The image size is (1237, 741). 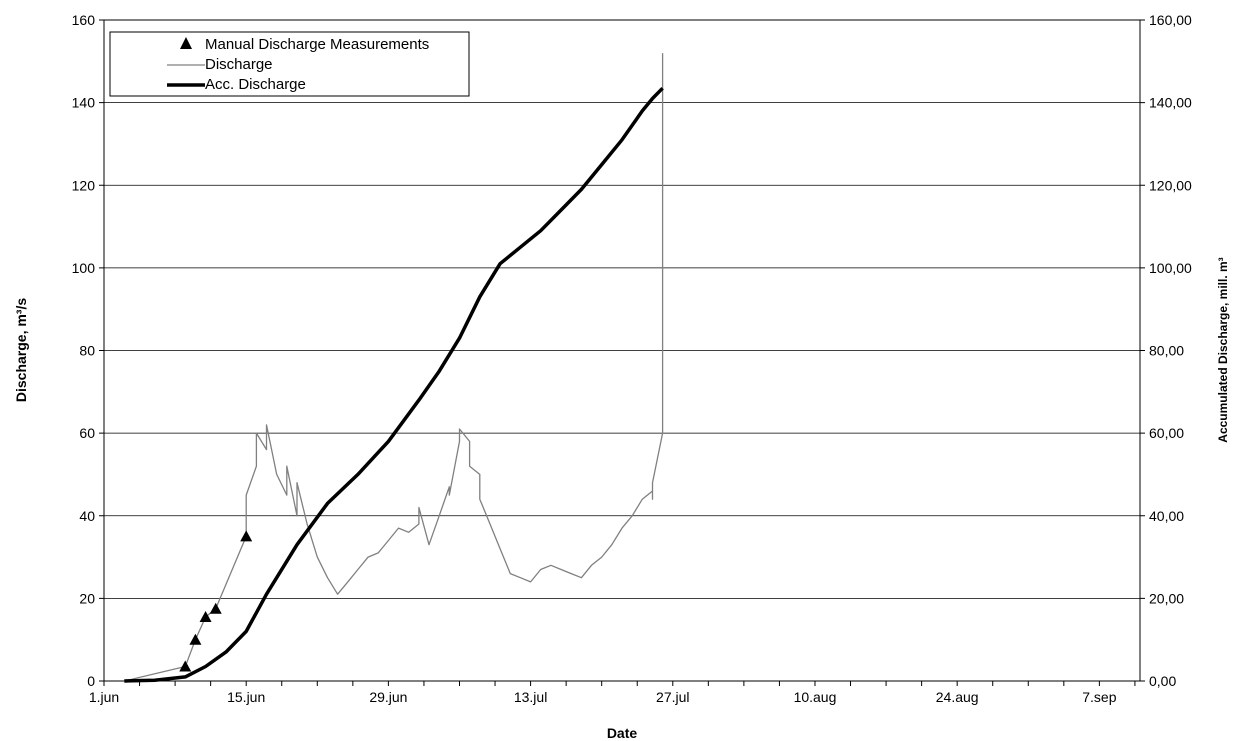 What do you see at coordinates (104, 697) in the screenshot?
I see `x-tick-label: 1.jun` at bounding box center [104, 697].